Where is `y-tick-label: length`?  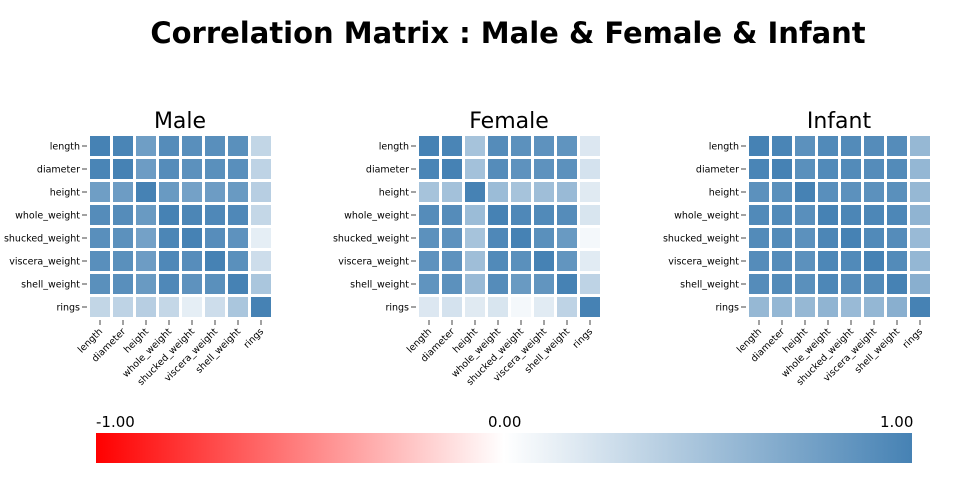
y-tick-label: length is located at coordinates (724, 147).